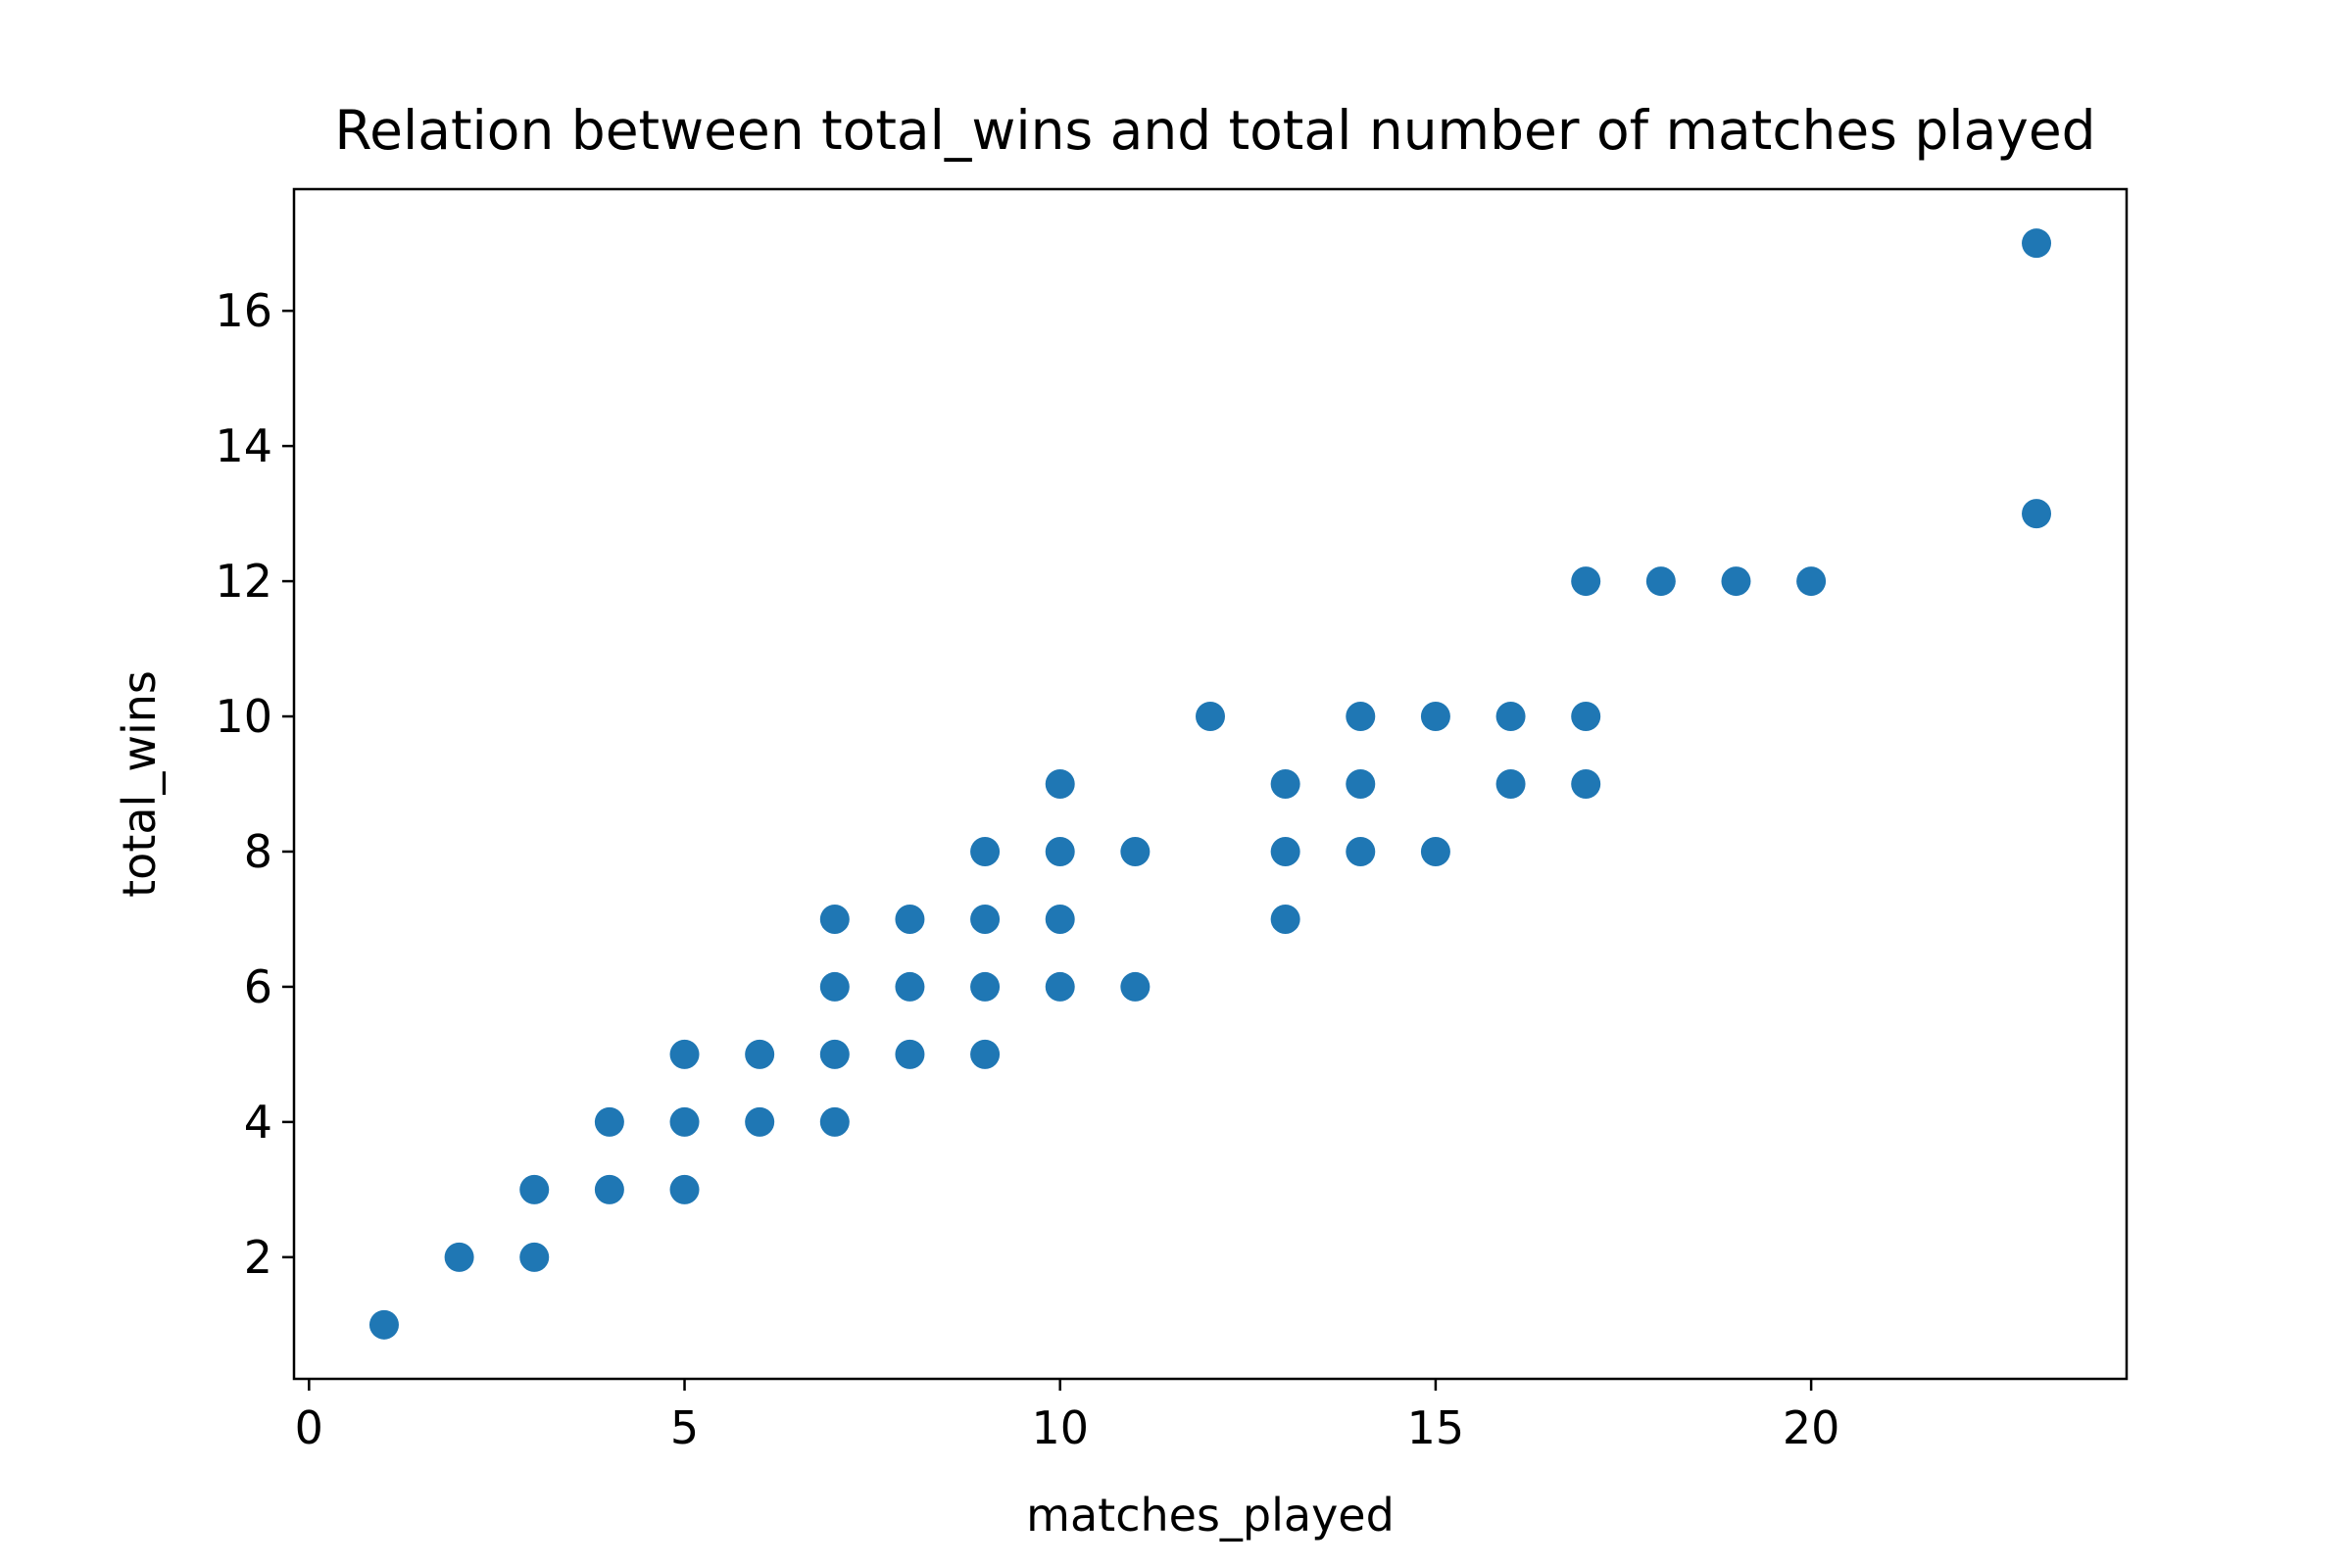  Describe the element at coordinates (309, 1427) in the screenshot. I see `x-tick-label: 0` at that location.